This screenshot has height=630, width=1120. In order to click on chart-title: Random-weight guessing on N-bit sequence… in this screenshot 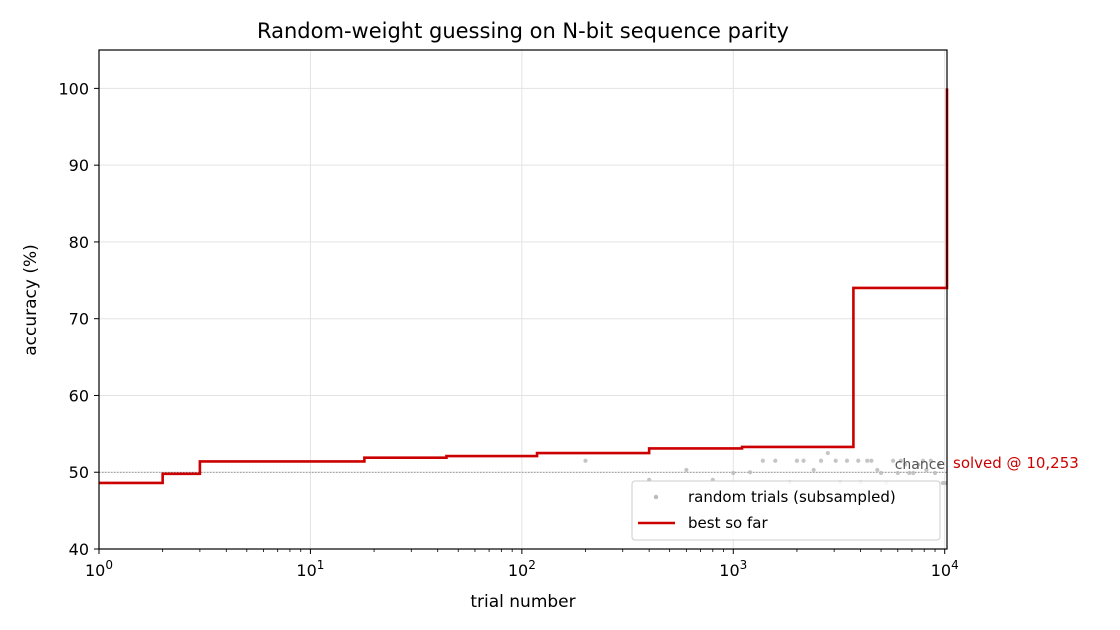, I will do `click(523, 31)`.